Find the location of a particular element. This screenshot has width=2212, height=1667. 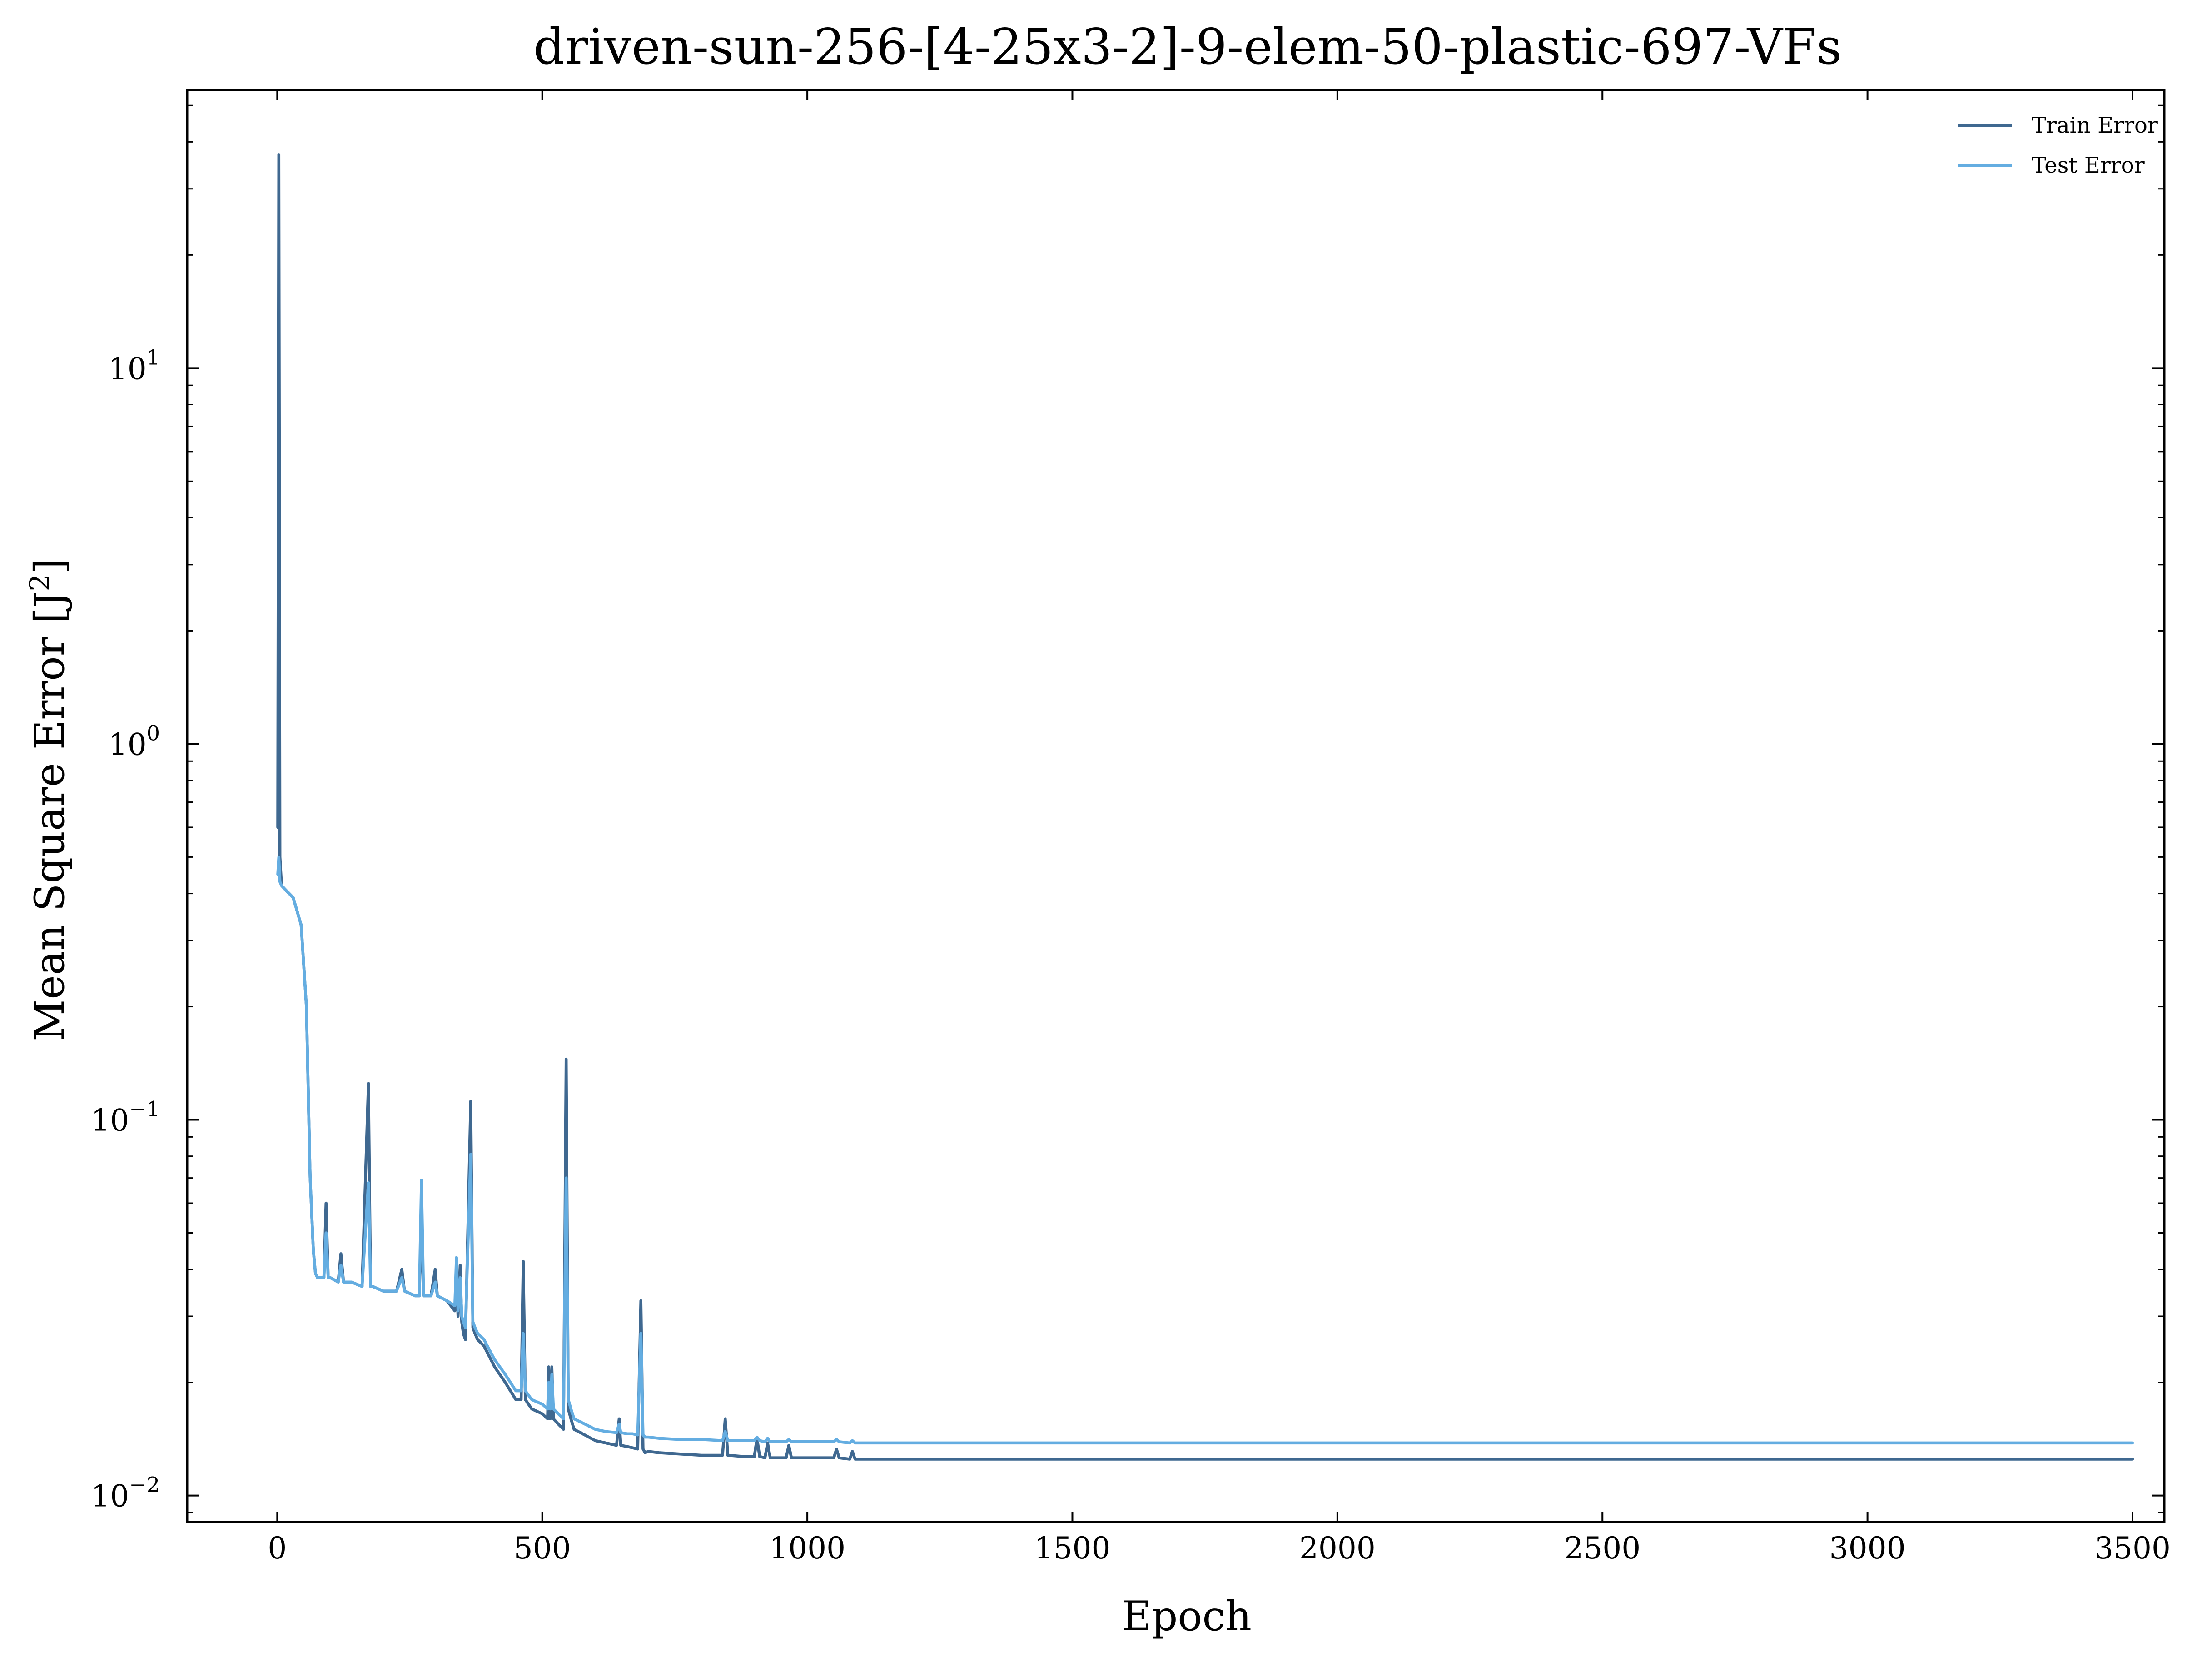

y-tick-label-exponent: 1 is located at coordinates (153, 357).